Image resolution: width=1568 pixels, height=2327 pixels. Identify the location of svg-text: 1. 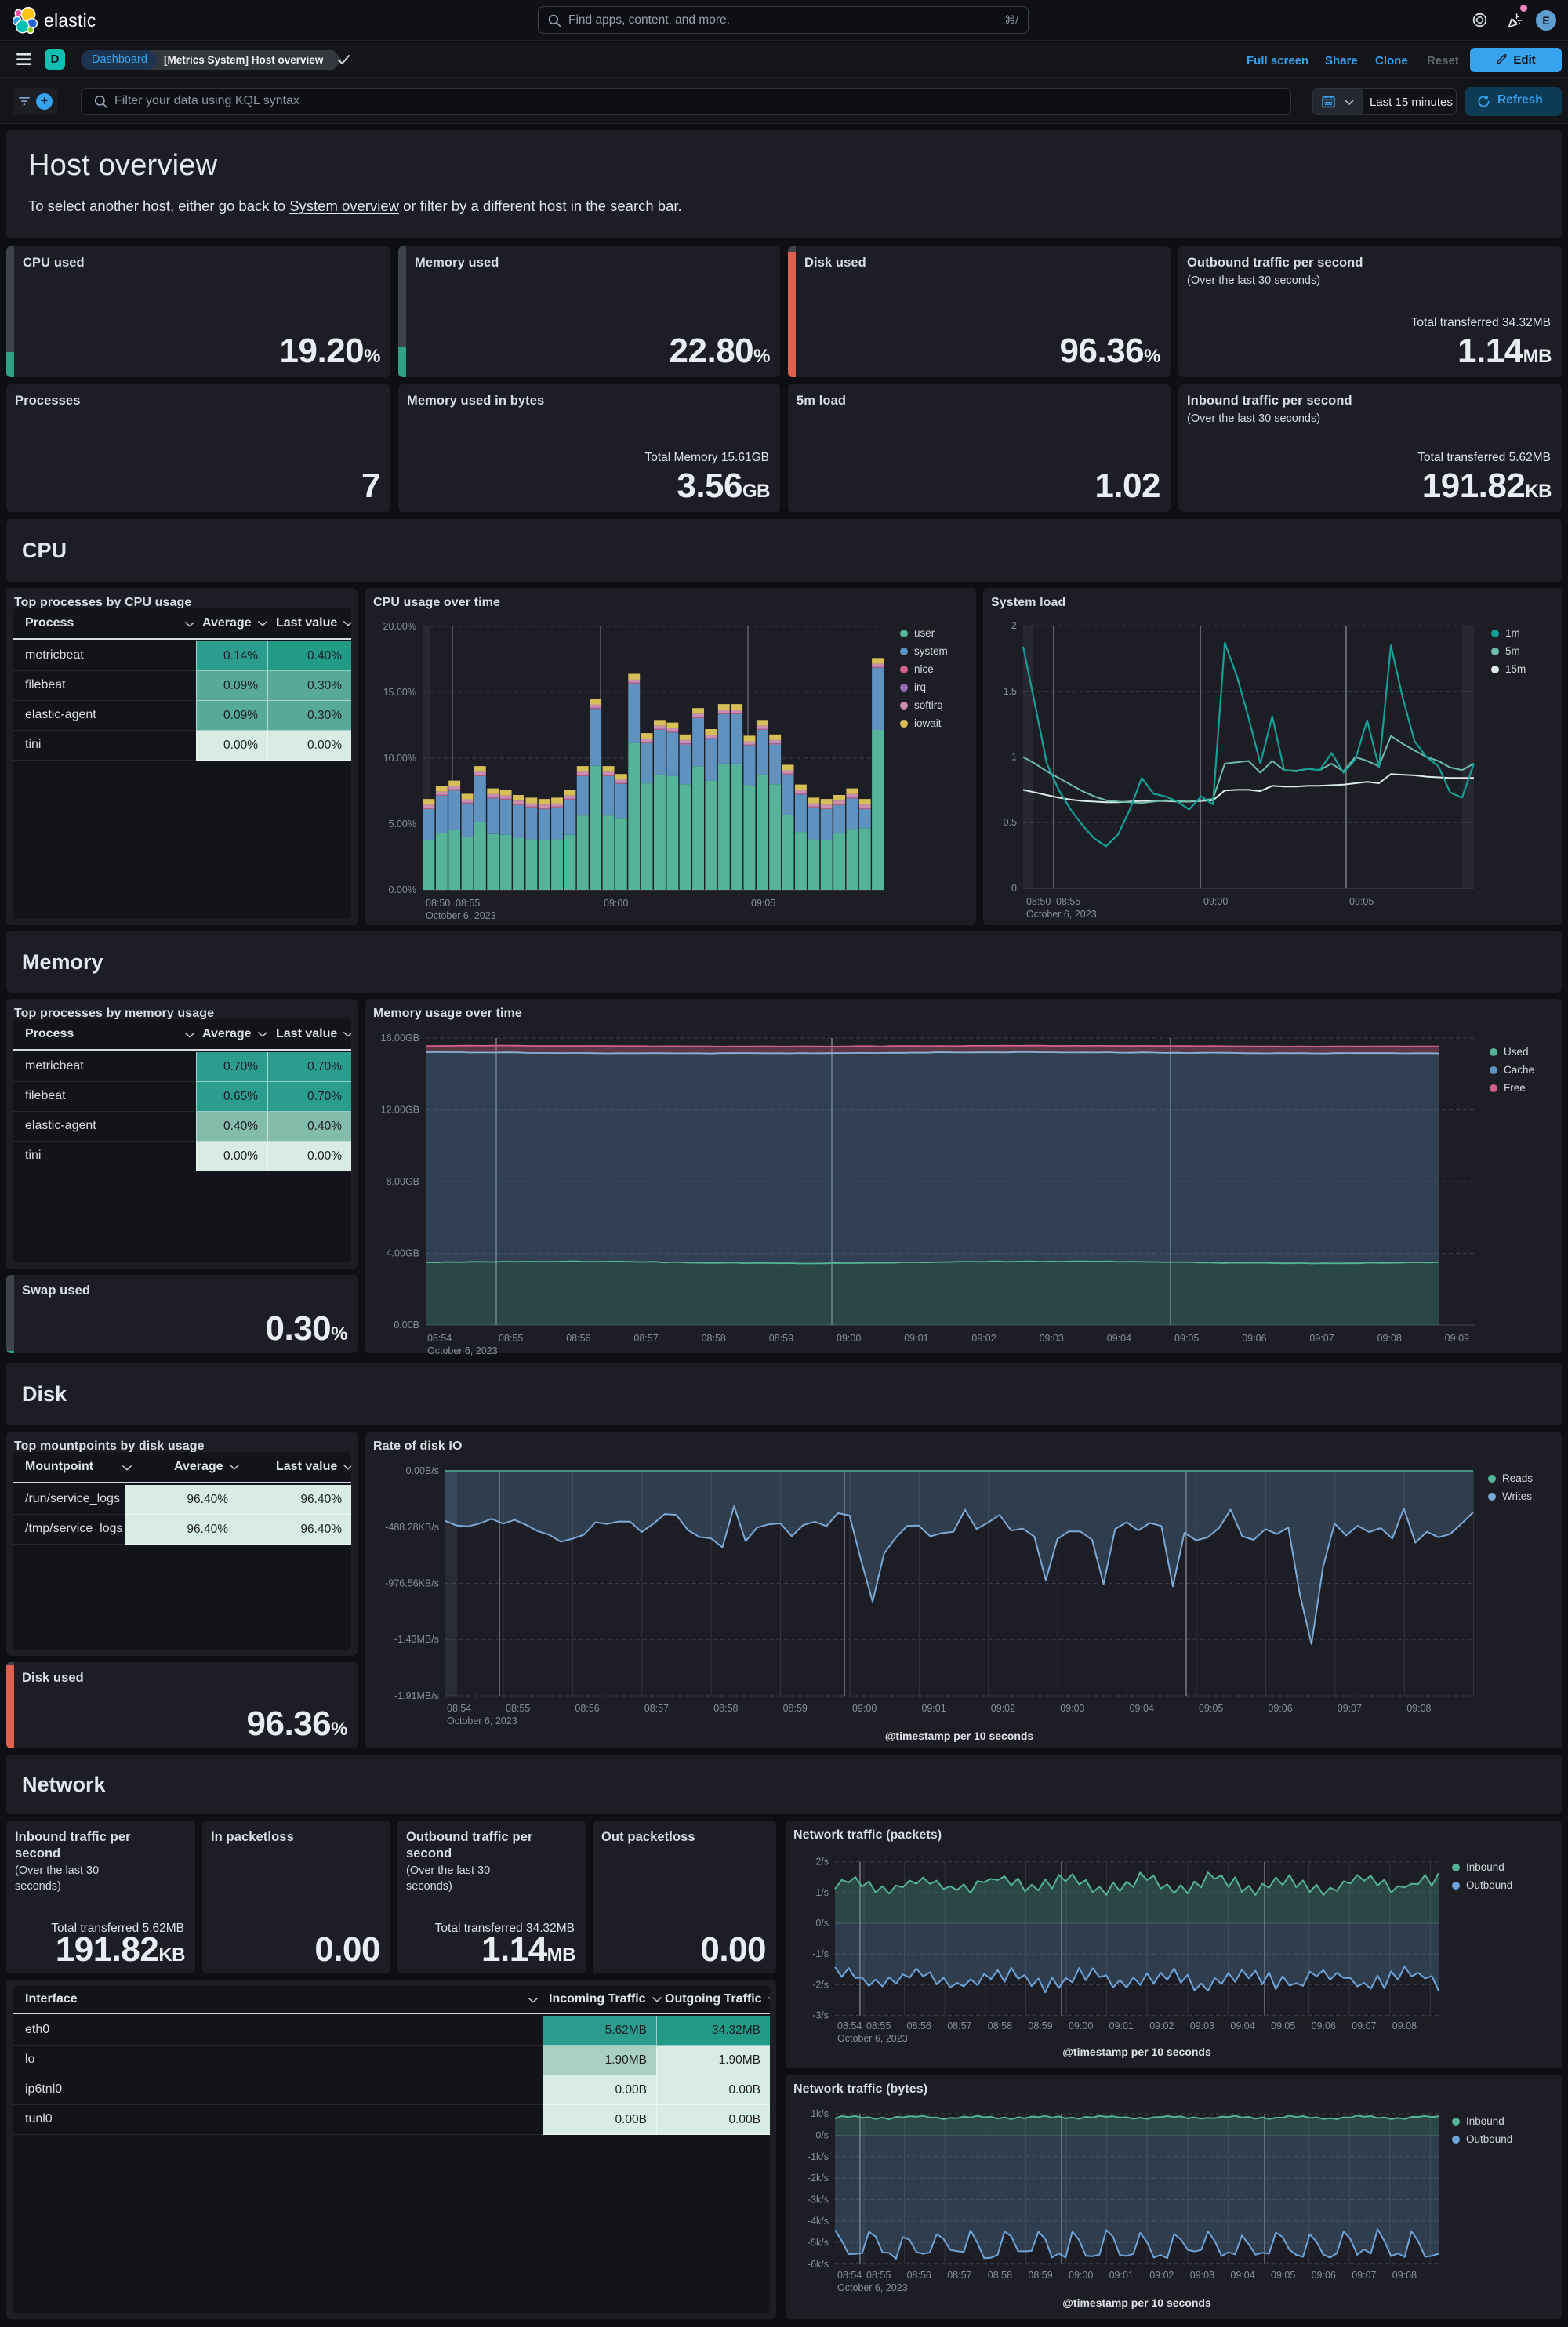
(1014, 757).